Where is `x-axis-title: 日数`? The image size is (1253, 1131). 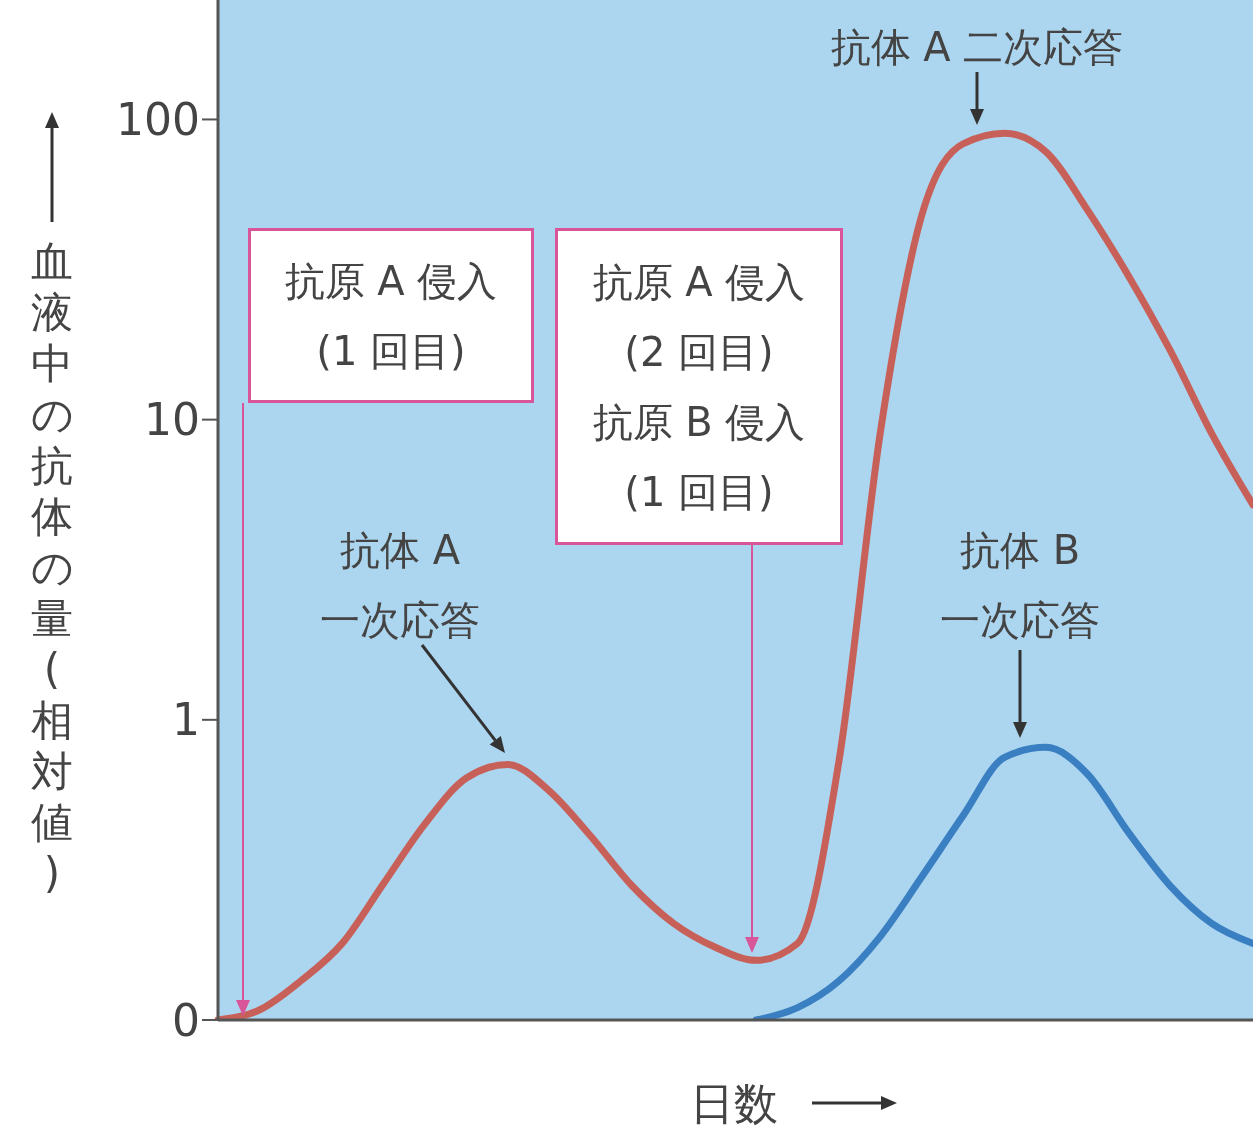 x-axis-title: 日数 is located at coordinates (734, 1104).